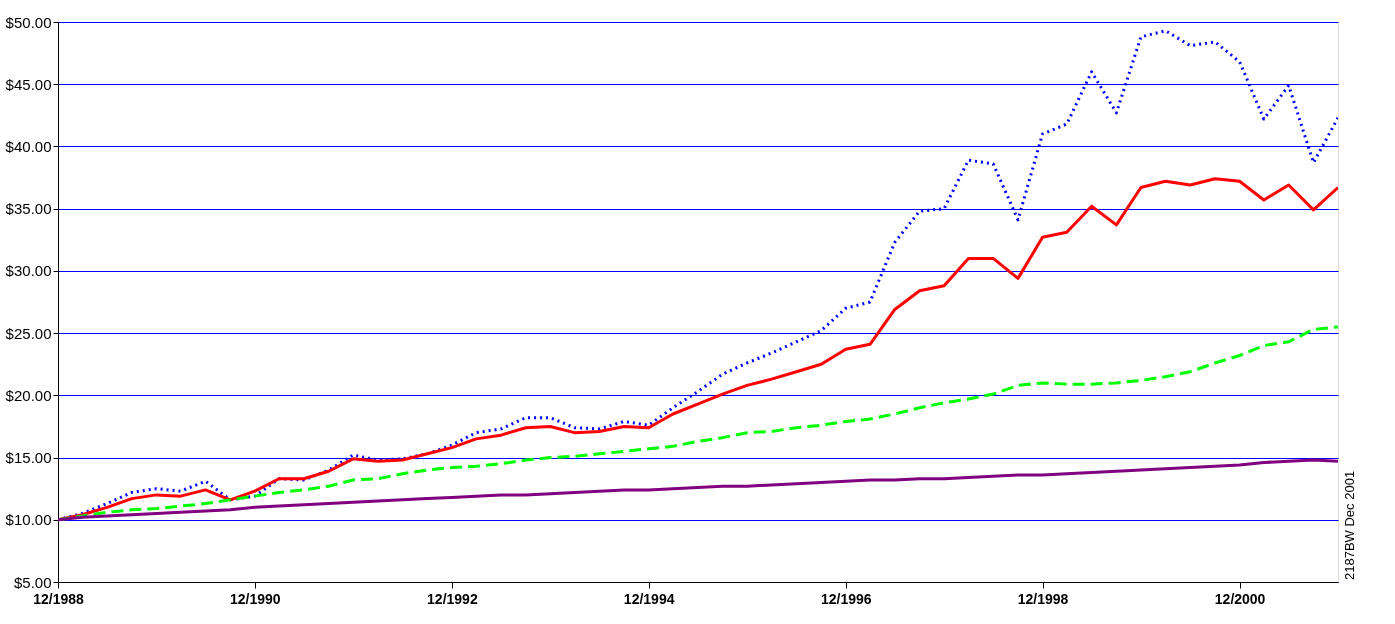  I want to click on y-tick-label: $25.00, so click(28, 333).